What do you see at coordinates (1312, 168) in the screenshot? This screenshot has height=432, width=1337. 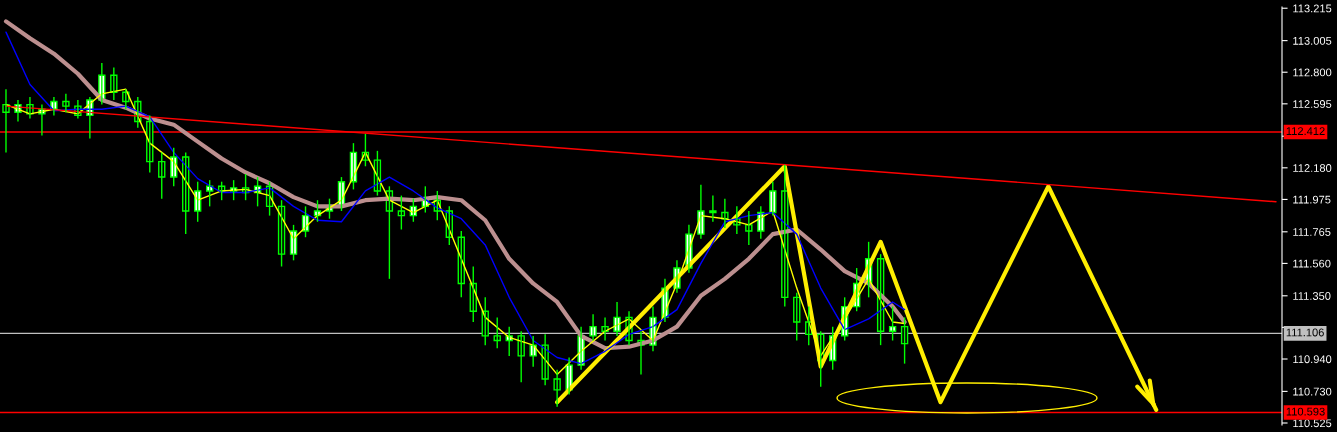 I see `y-tick-label: 112.180` at bounding box center [1312, 168].